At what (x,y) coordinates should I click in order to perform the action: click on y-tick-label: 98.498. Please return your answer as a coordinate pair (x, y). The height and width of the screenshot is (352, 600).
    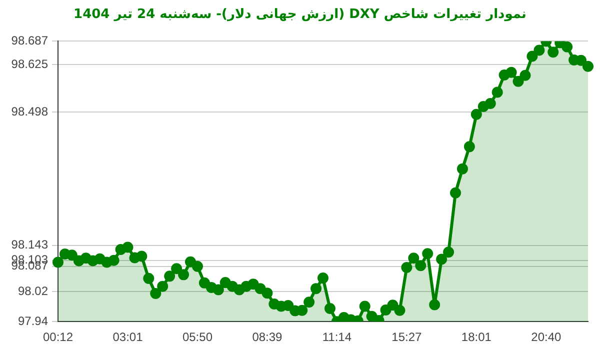
    Looking at the image, I should click on (29, 111).